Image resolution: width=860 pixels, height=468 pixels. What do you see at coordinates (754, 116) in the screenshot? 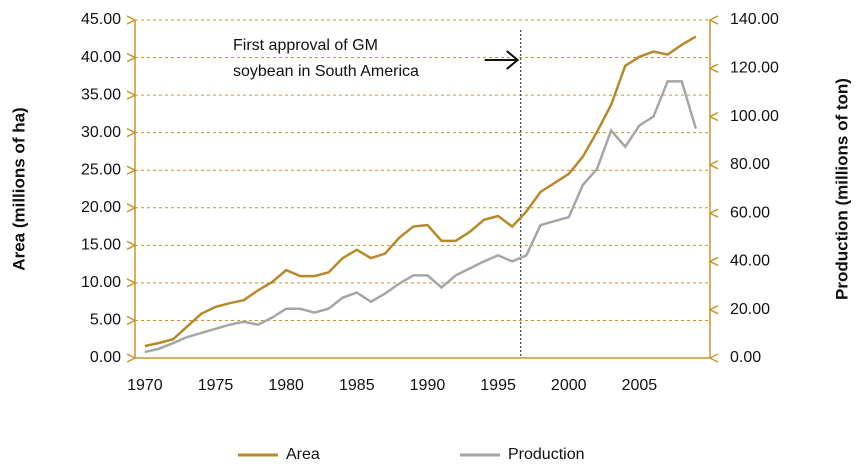
I see `y2-tick-label: 100.00` at bounding box center [754, 116].